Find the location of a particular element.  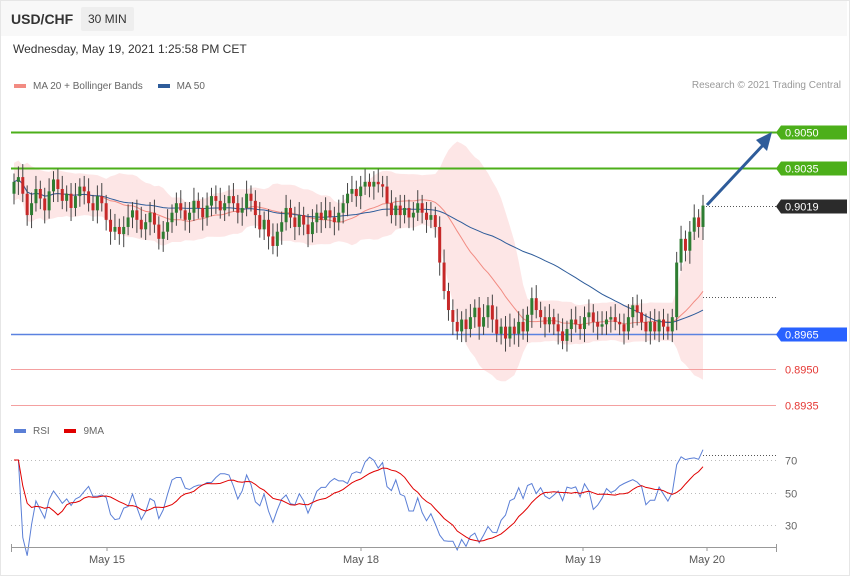

ma50-swatch is located at coordinates (163, 86).